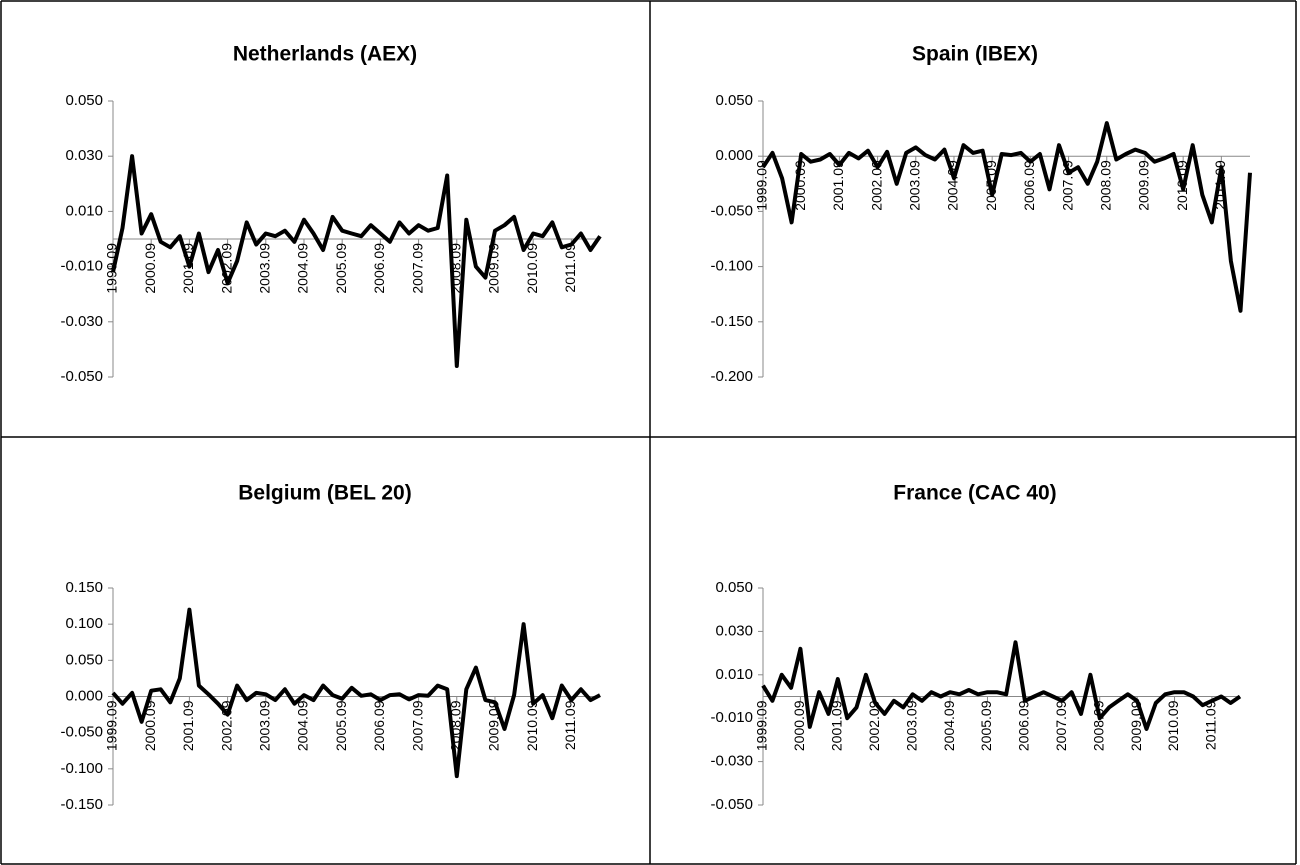 This screenshot has height=865, width=1300. Describe the element at coordinates (84, 623) in the screenshot. I see `y-tick-label: 0.100` at that location.